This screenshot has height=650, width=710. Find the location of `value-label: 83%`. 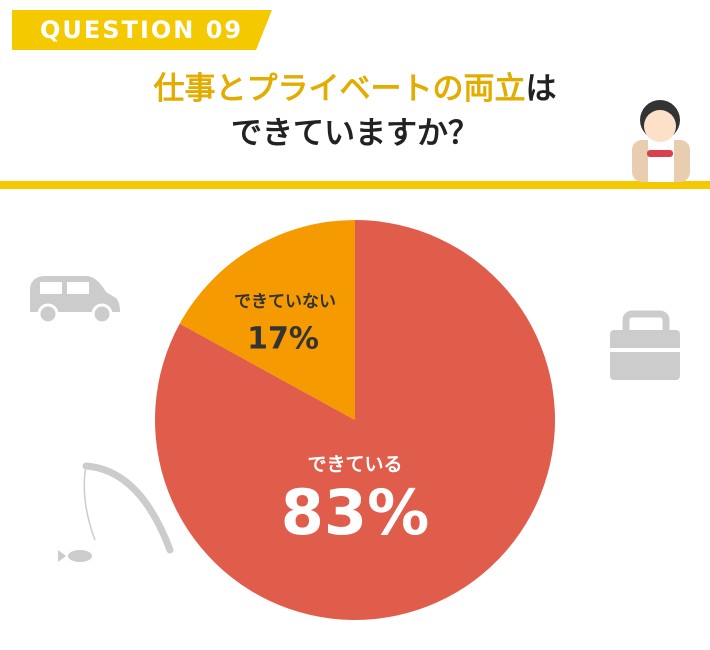

value-label: 83% is located at coordinates (355, 512).